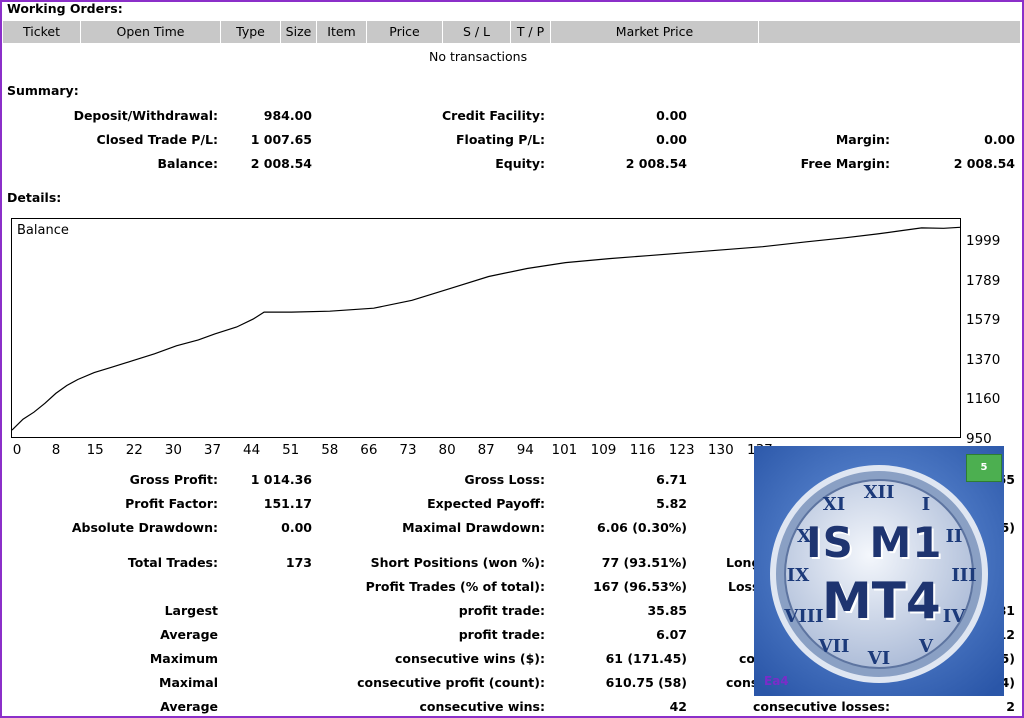 The height and width of the screenshot is (718, 1024). Describe the element at coordinates (520, 163) in the screenshot. I see `equity-label: Equity:` at that location.